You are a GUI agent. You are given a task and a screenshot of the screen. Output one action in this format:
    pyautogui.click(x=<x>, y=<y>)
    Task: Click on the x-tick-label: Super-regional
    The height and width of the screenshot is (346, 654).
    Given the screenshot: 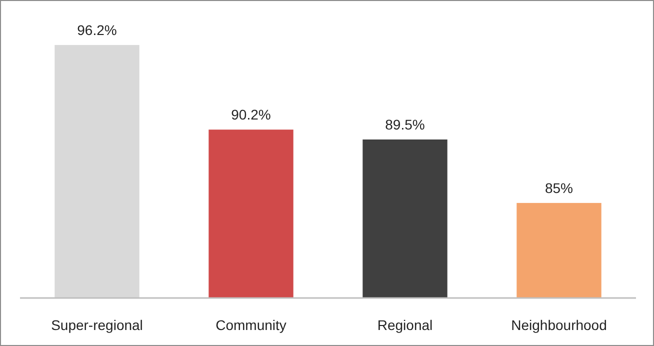 What is the action you would take?
    pyautogui.click(x=97, y=325)
    